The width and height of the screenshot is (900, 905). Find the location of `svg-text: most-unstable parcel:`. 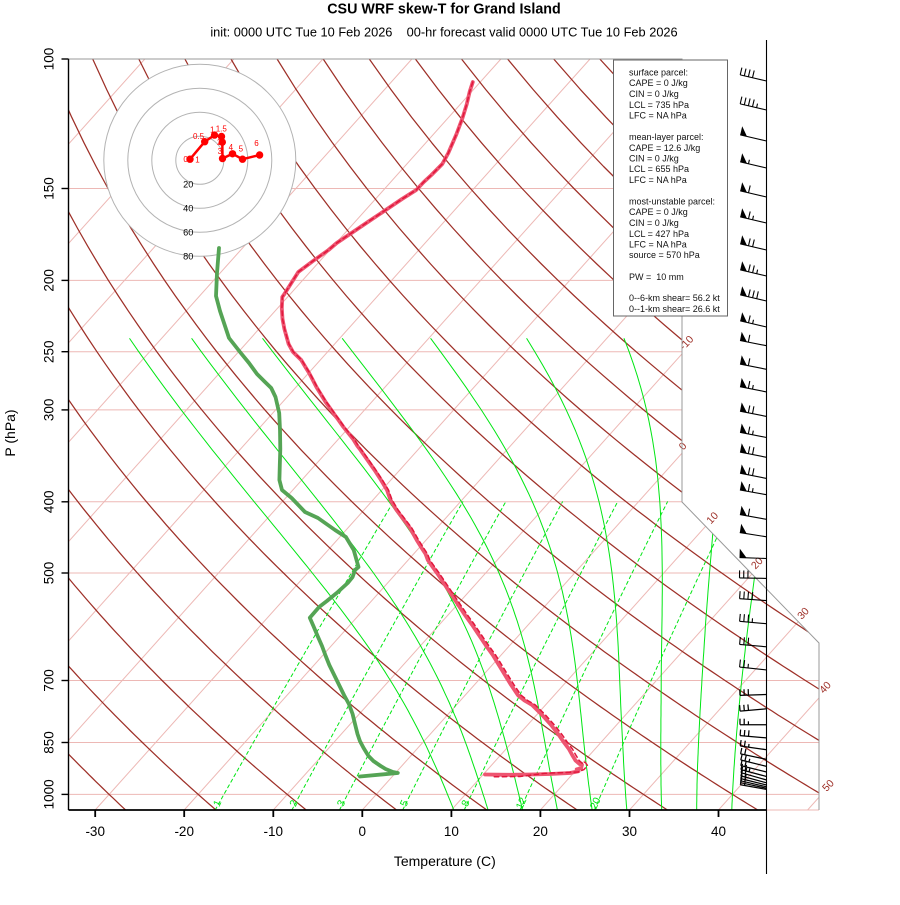

svg-text: most-unstable parcel: is located at coordinates (672, 202).